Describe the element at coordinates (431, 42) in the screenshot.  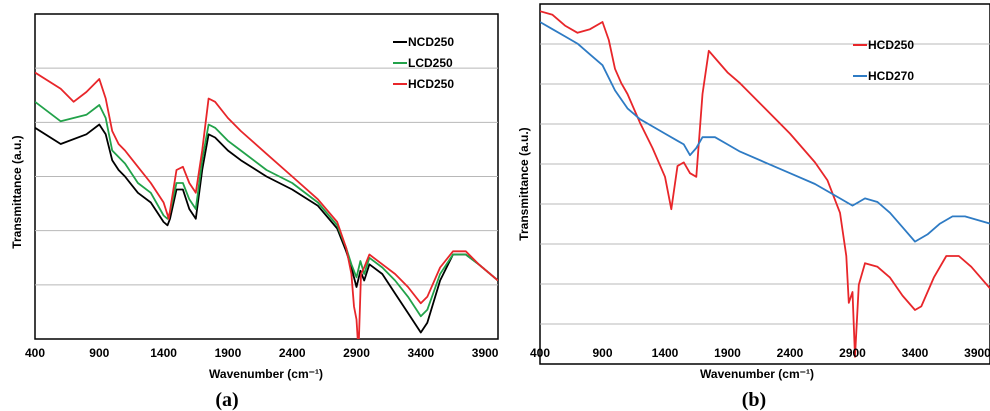
I see `legend-label: NCD250` at that location.